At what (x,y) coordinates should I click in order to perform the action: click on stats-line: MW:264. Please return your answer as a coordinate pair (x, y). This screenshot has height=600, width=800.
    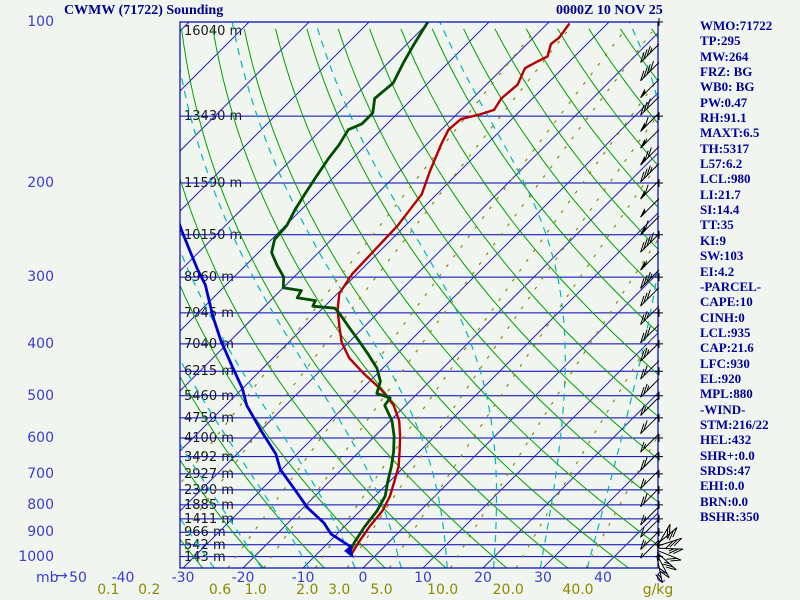
    Looking at the image, I should click on (724, 56).